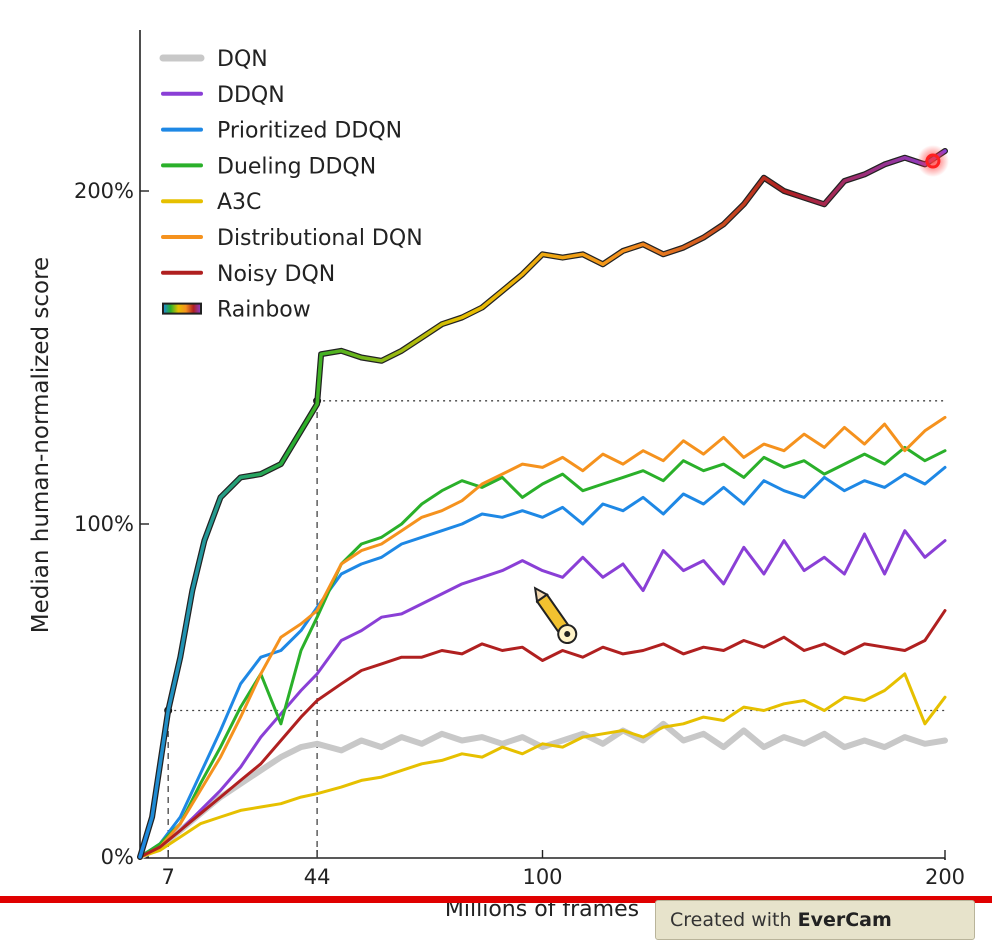 The height and width of the screenshot is (940, 992). I want to click on y-tick-label: 200%, so click(104, 191).